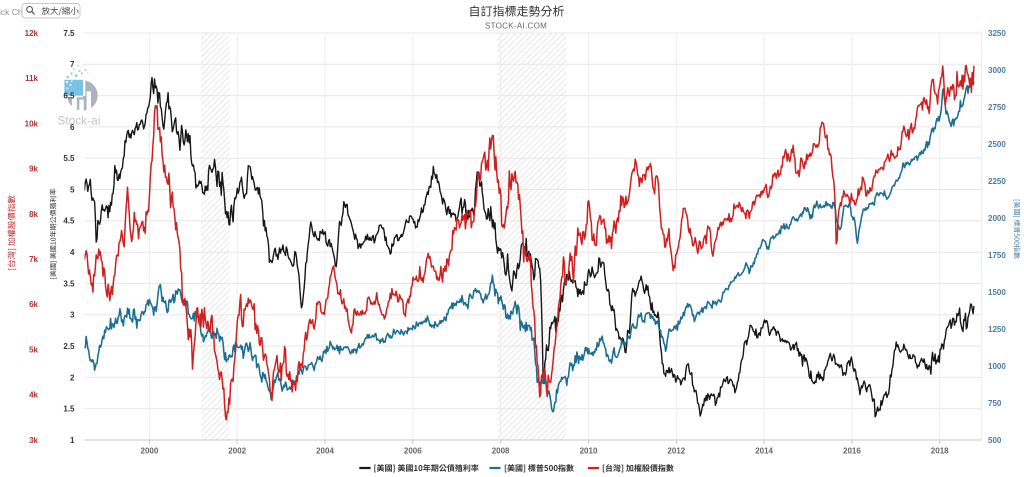 The height and width of the screenshot is (477, 1024). What do you see at coordinates (69, 409) in the screenshot?
I see `svg-text: 1.5` at bounding box center [69, 409].